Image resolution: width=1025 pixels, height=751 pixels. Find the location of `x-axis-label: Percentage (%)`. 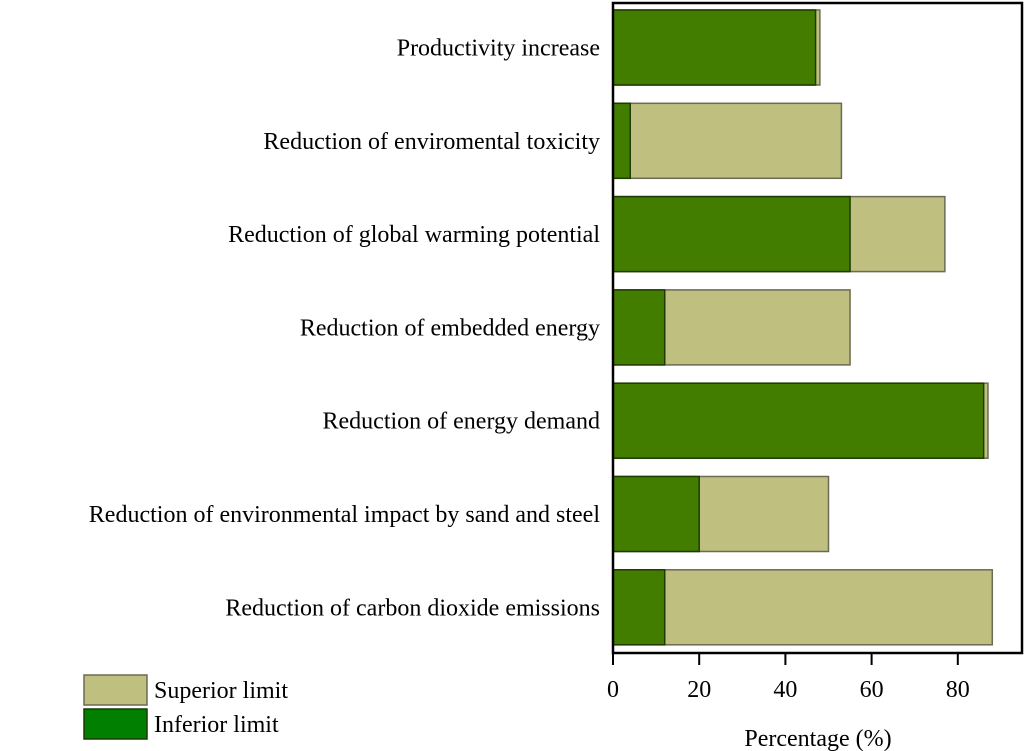

x-axis-label: Percentage (%) is located at coordinates (817, 738).